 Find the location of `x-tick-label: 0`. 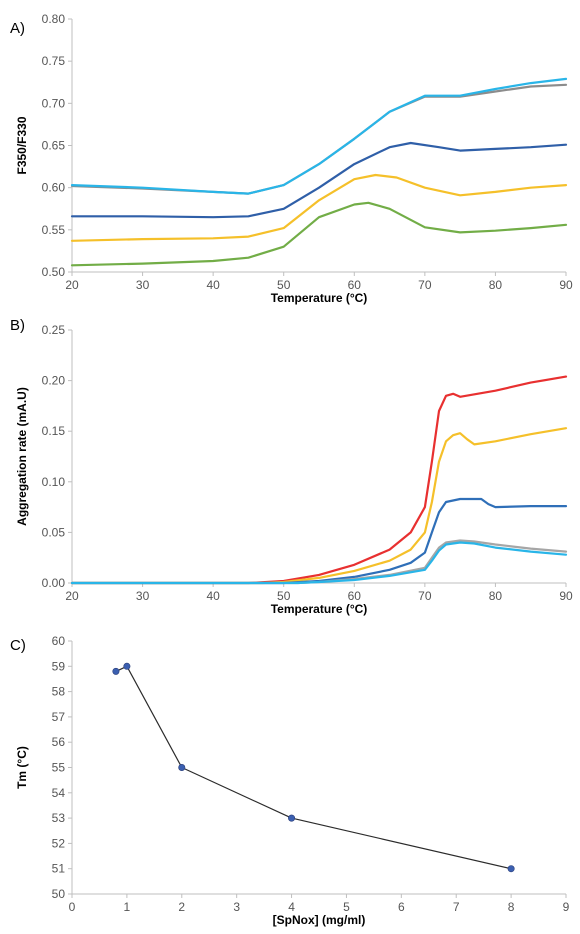

x-tick-label: 0 is located at coordinates (72, 907).